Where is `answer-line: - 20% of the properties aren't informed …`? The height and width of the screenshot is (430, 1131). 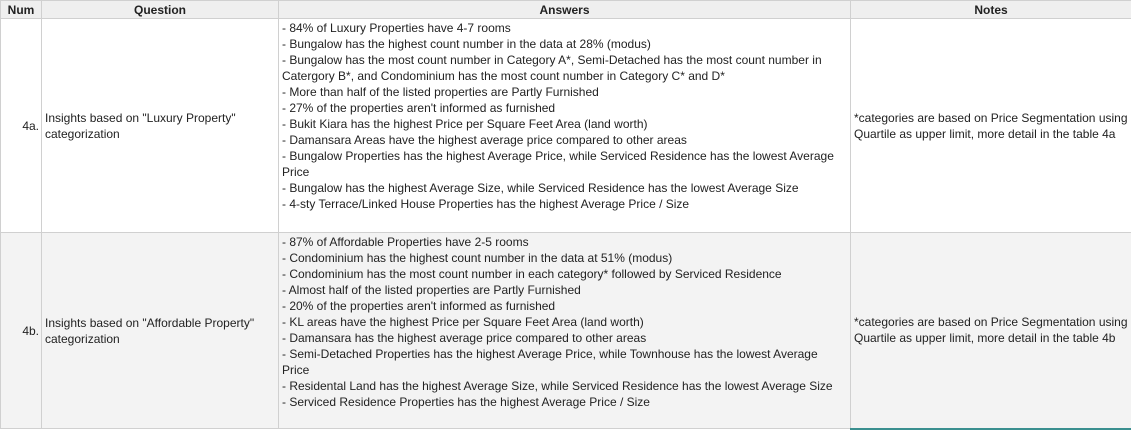 answer-line: - 20% of the properties aren't informed … is located at coordinates (419, 306).